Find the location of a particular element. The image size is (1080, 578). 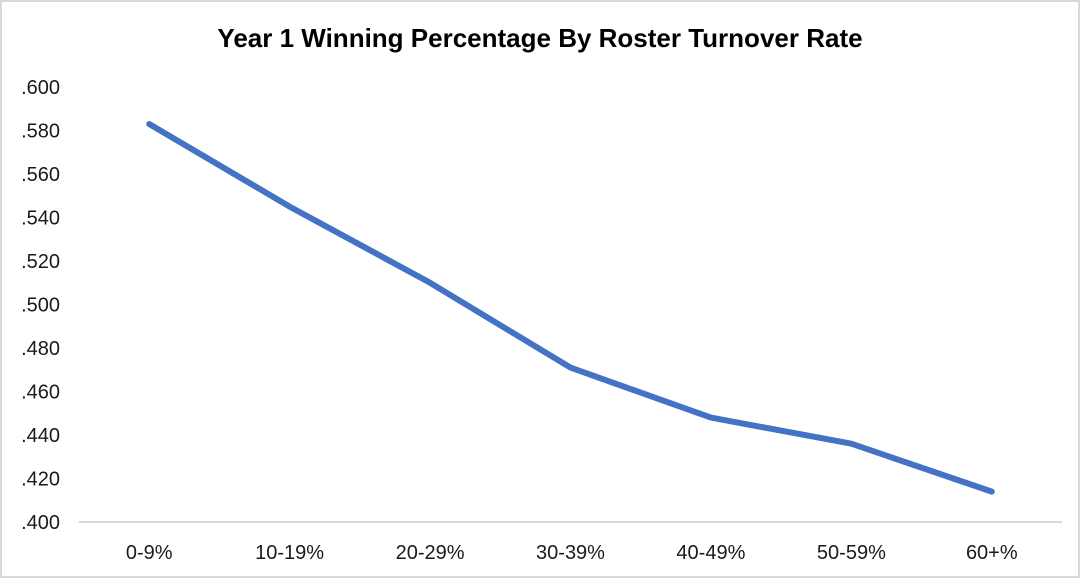

y-axis-tick-label: .560 is located at coordinates (40, 175).